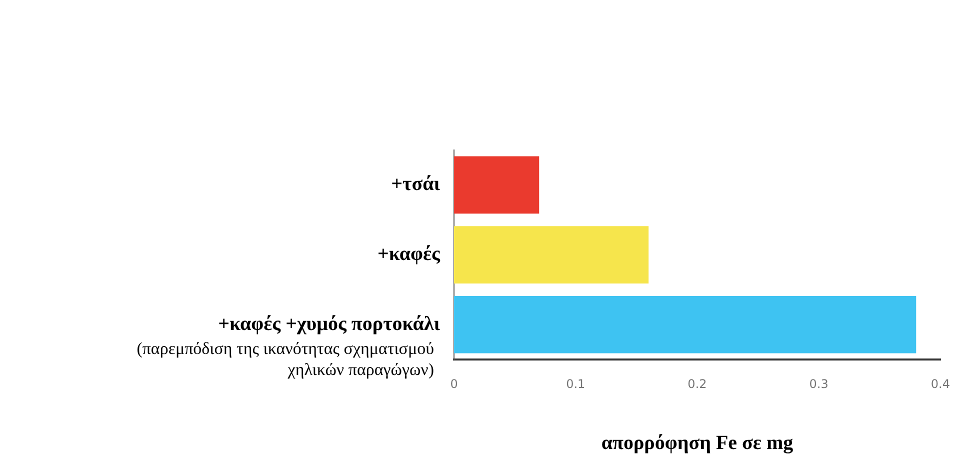  I want to click on y-tick-label: +τσάι, so click(416, 184).